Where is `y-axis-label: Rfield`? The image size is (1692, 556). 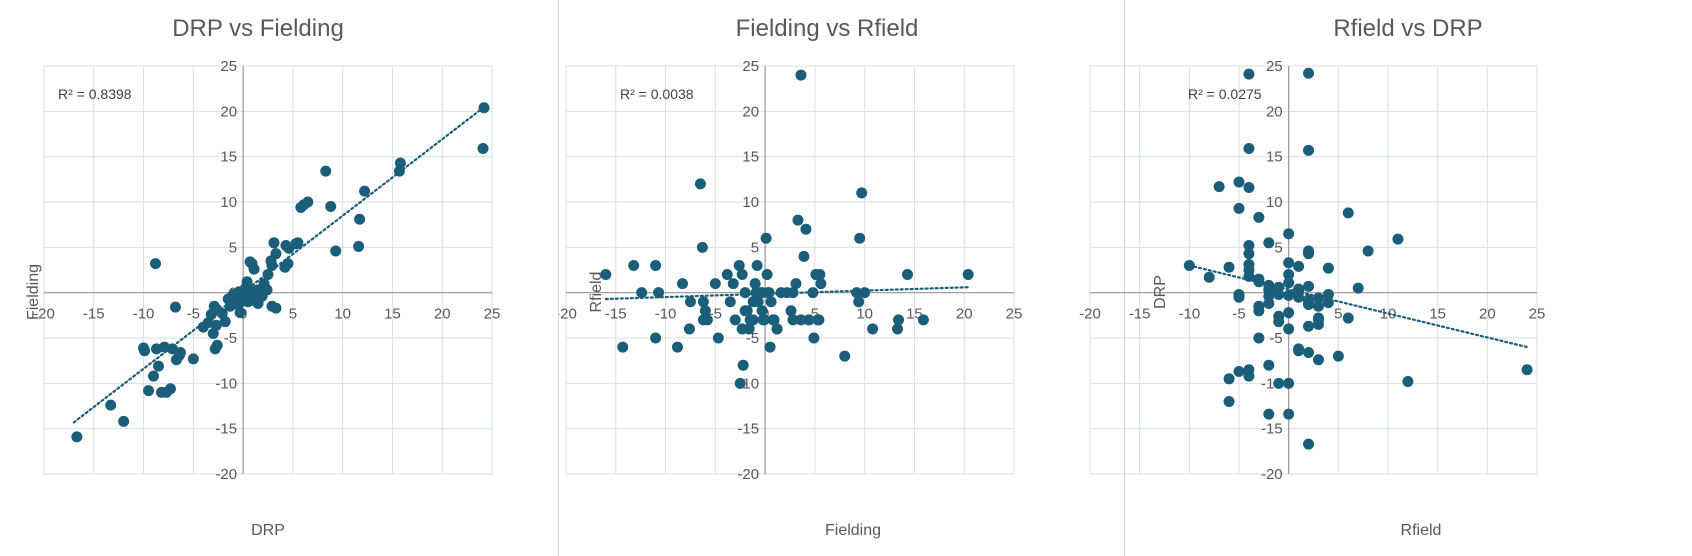 y-axis-label: Rfield is located at coordinates (596, 292).